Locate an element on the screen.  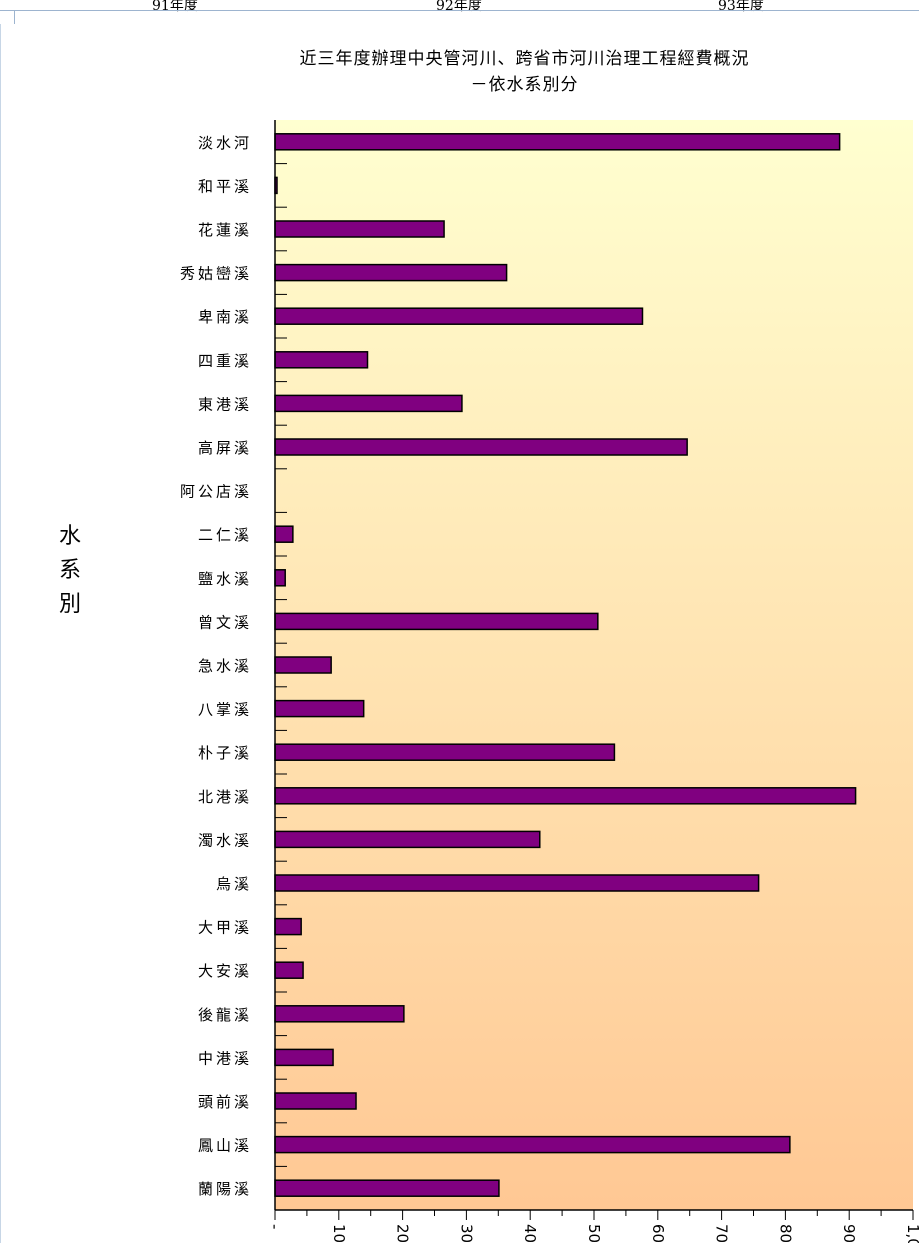
category-label: 淡水河 is located at coordinates (225, 143).